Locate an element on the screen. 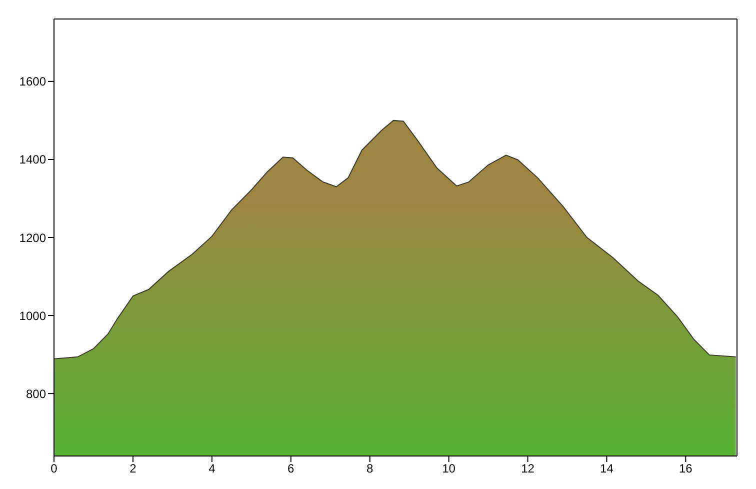 This screenshot has height=489, width=756. y-tick-label: 1200 is located at coordinates (32, 237).